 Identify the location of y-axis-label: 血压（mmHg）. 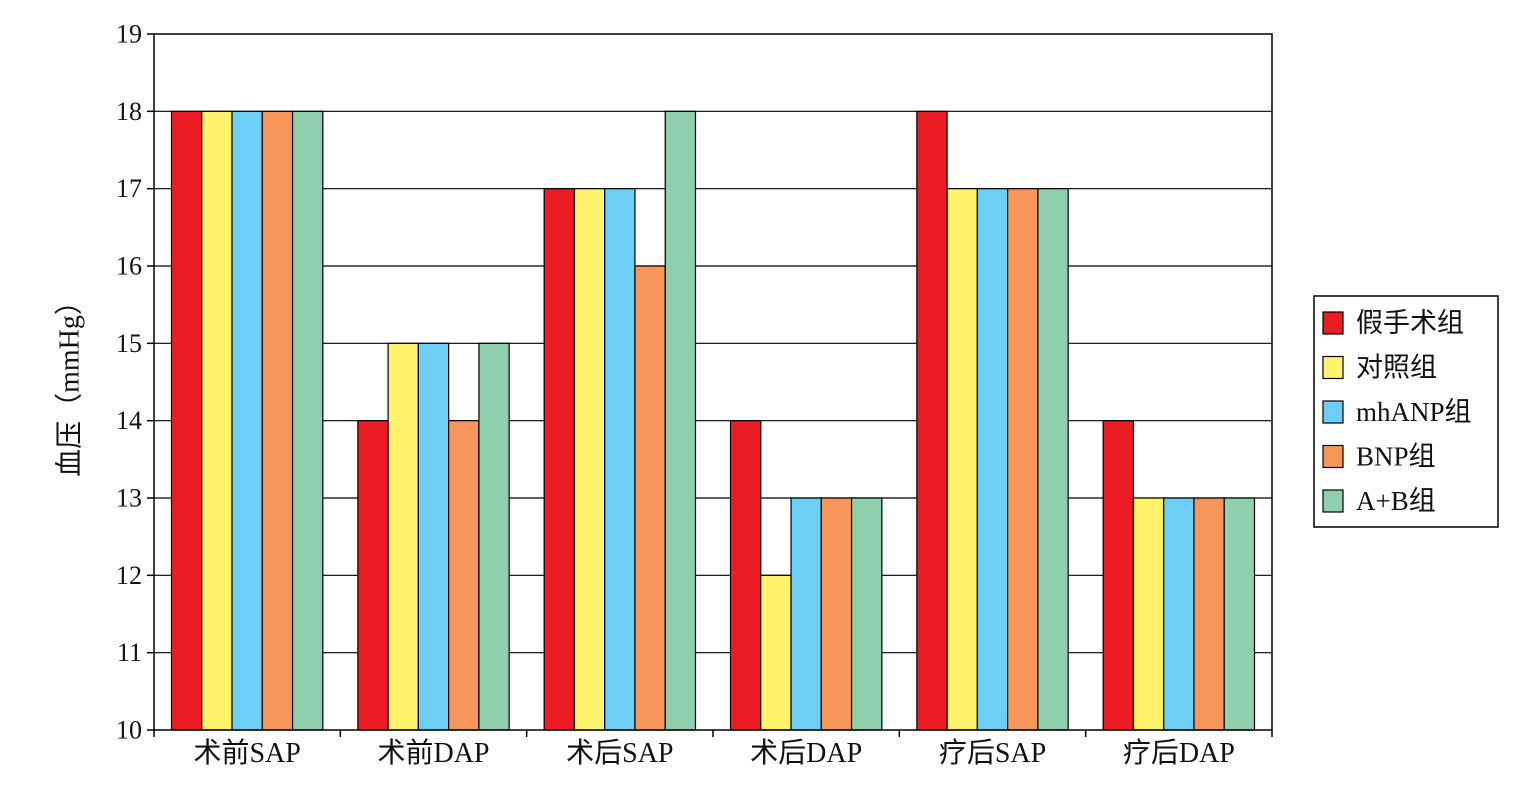
(70, 382).